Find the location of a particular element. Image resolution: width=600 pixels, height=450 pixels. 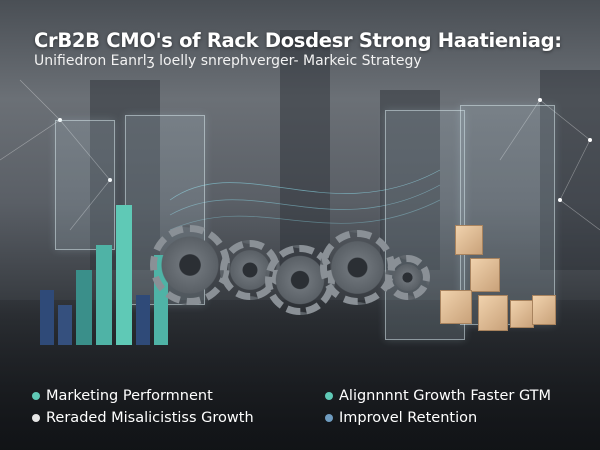

bullet-item: Alignnnnt Growth Faster GTM is located at coordinates (438, 396).